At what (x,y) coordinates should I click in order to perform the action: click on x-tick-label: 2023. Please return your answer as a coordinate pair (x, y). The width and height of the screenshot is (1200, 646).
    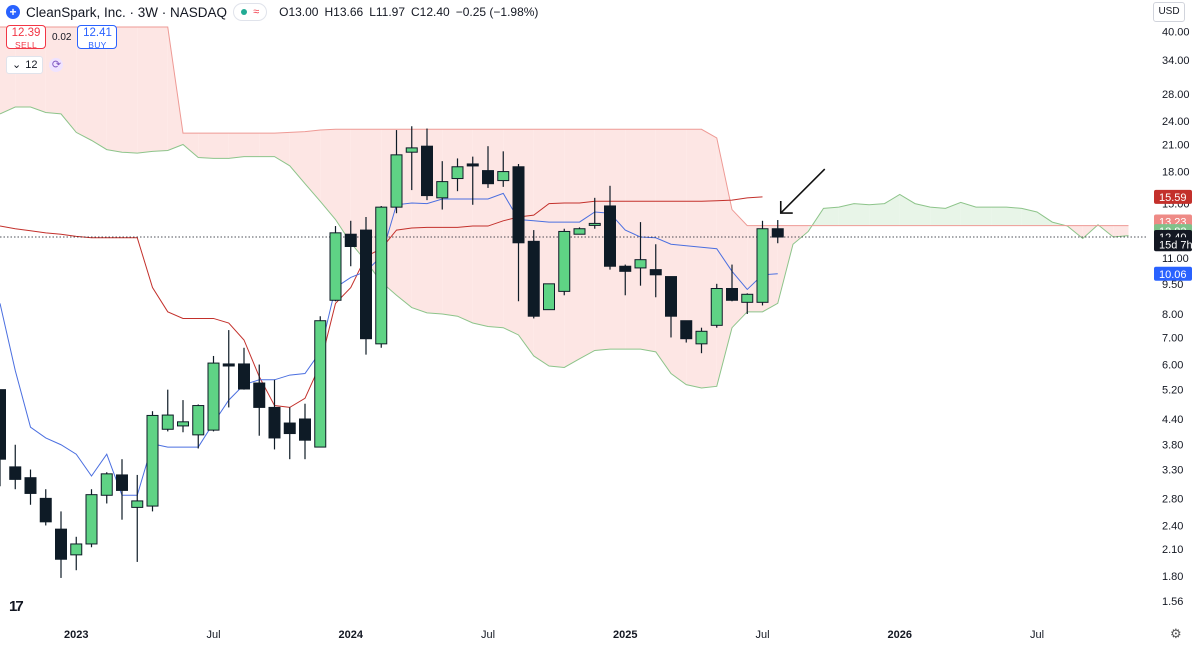
    Looking at the image, I should click on (76, 635).